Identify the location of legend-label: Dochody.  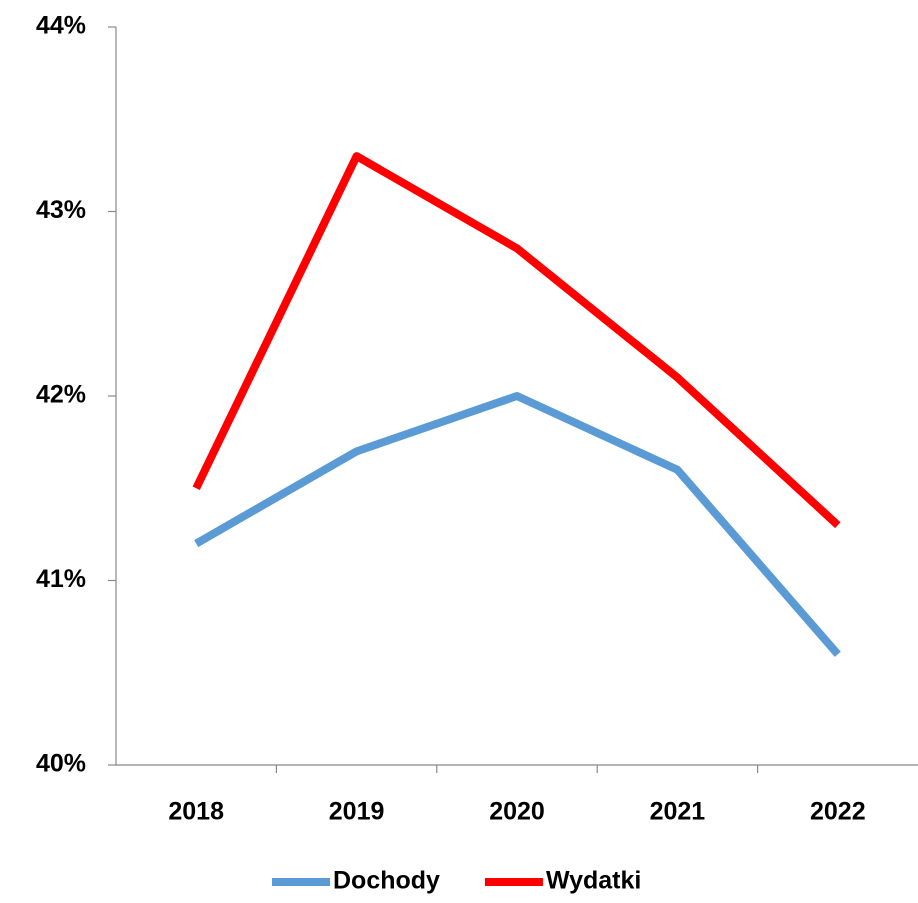
(386, 881).